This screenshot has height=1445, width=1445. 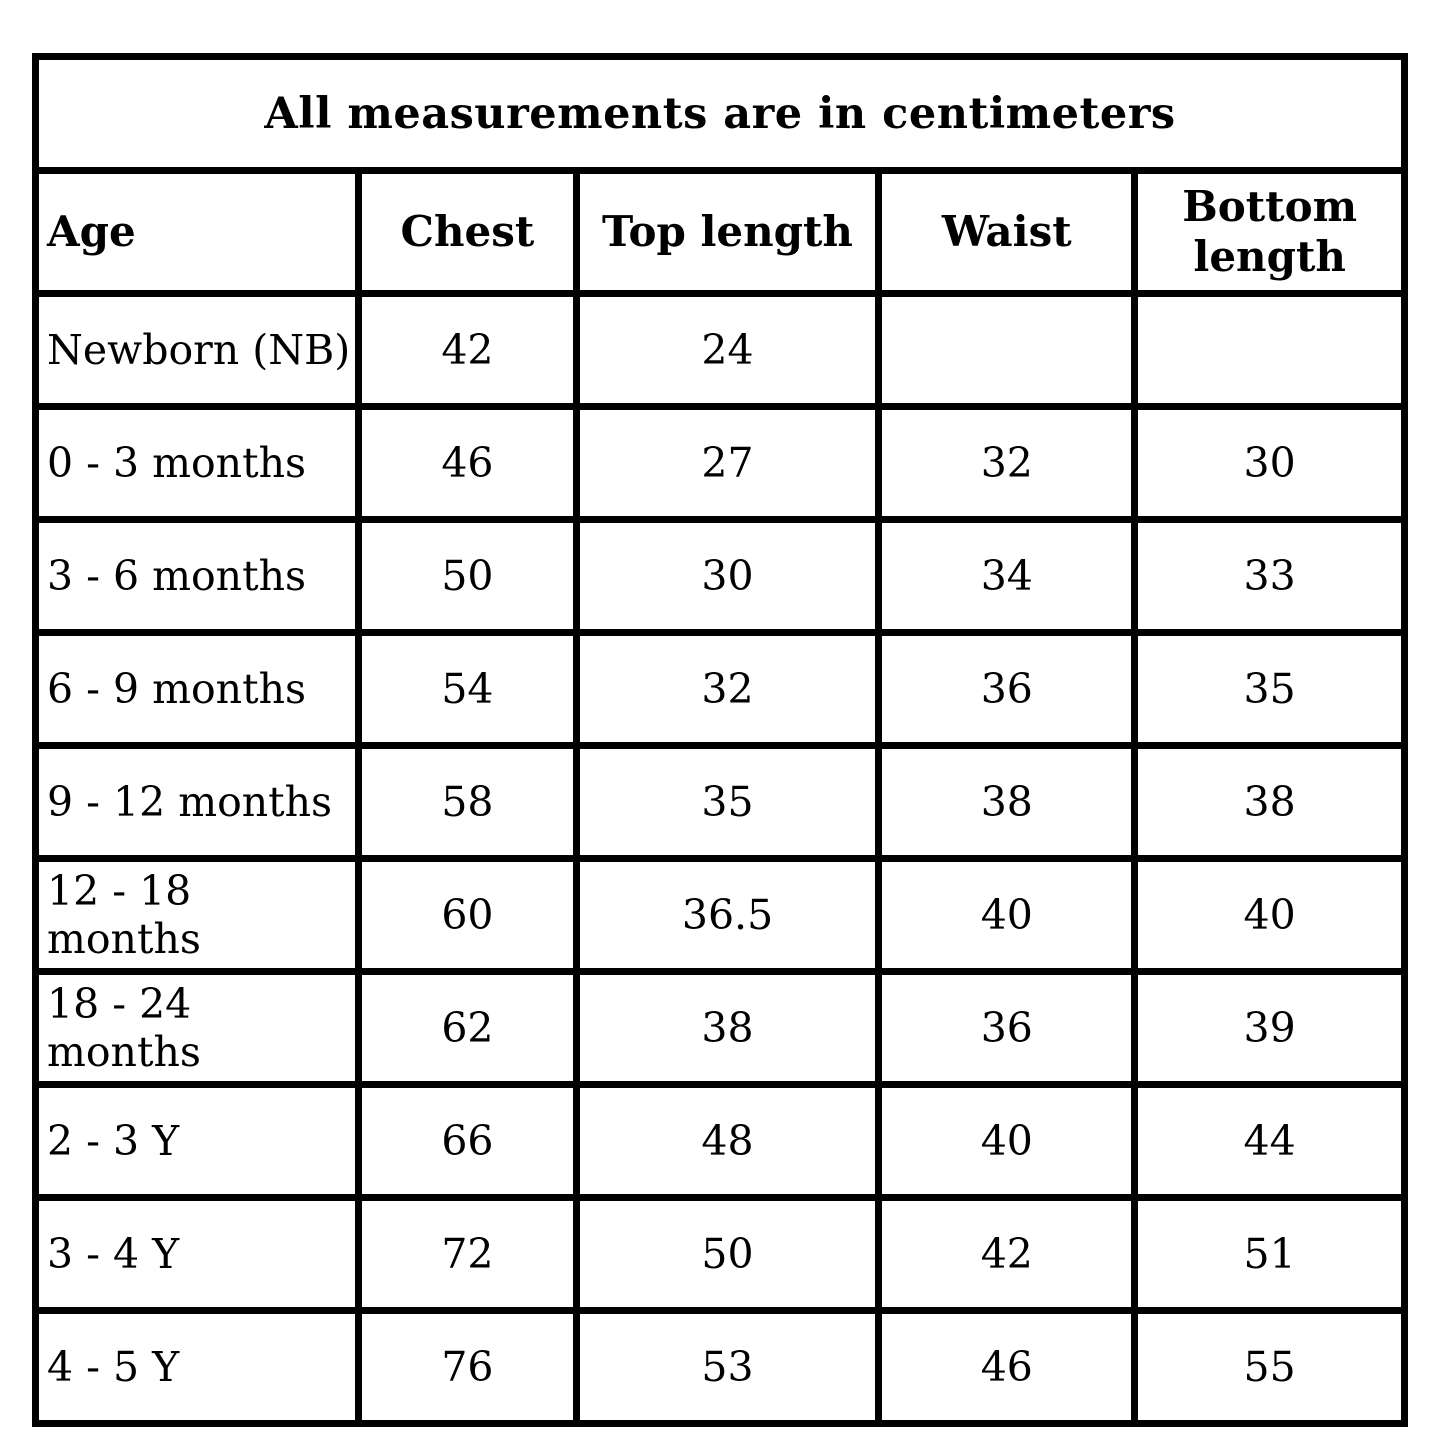 What do you see at coordinates (197, 1028) in the screenshot?
I see `age-cell: 18 - 24 months` at bounding box center [197, 1028].